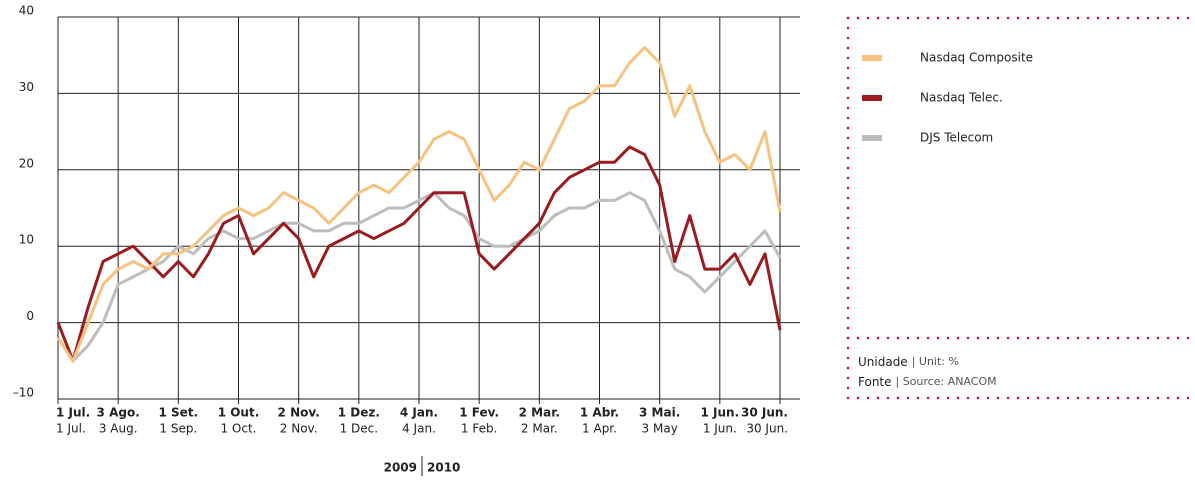 This screenshot has width=1195, height=488. Describe the element at coordinates (875, 382) in the screenshot. I see `note-bold: Fonte` at that location.